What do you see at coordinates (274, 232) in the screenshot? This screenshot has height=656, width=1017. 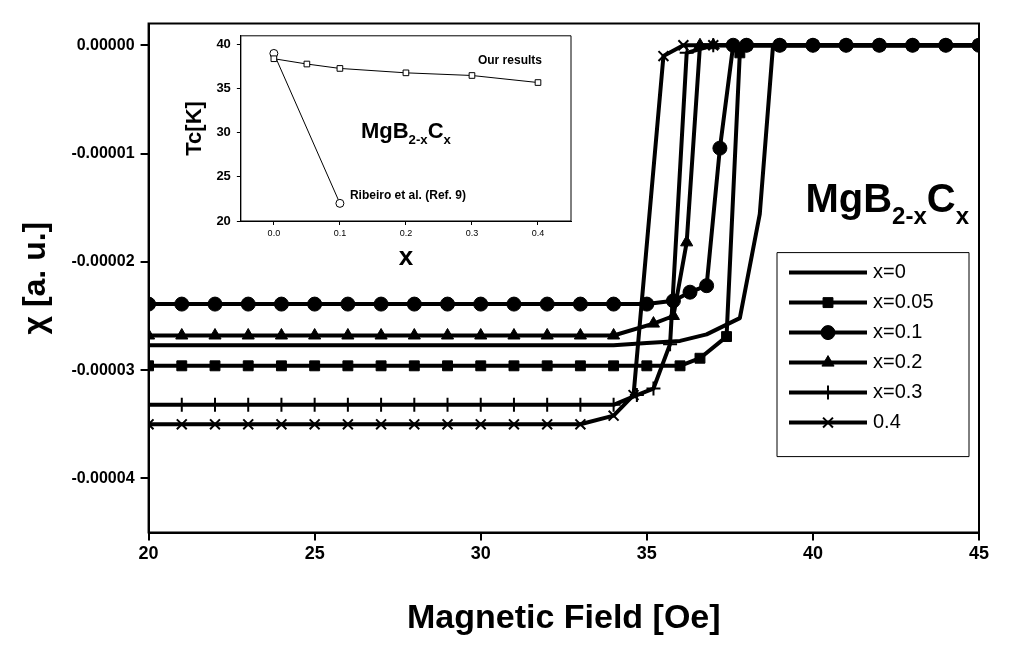 I see `x-tick-label: 0.0` at bounding box center [274, 232].